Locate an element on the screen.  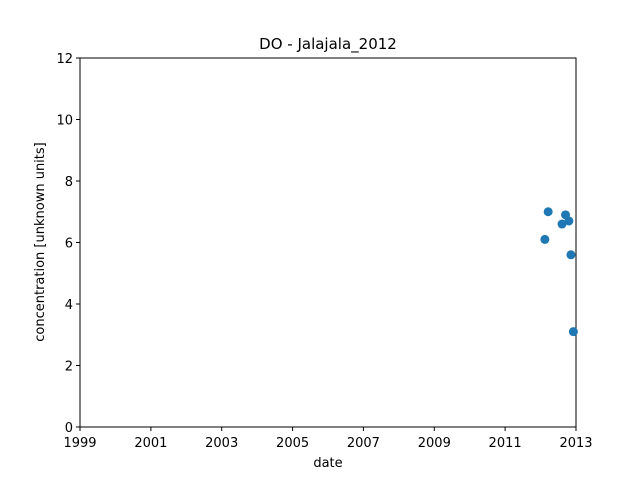
x-tick-label: 2001 is located at coordinates (150, 443).